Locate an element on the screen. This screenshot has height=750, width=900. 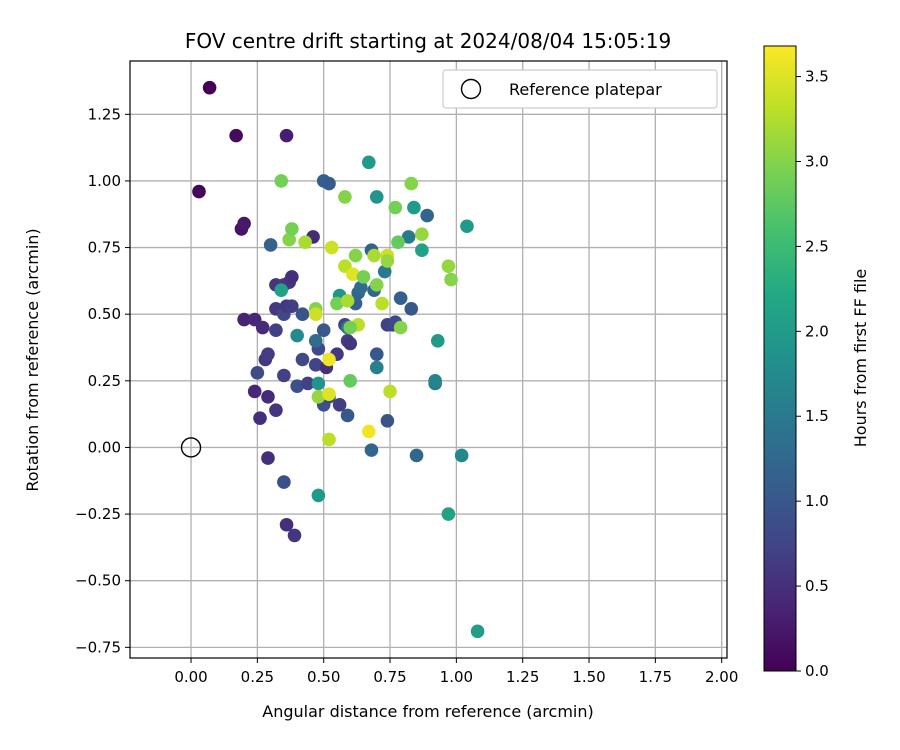
y-tick-label: −0.50 is located at coordinates (98, 581).